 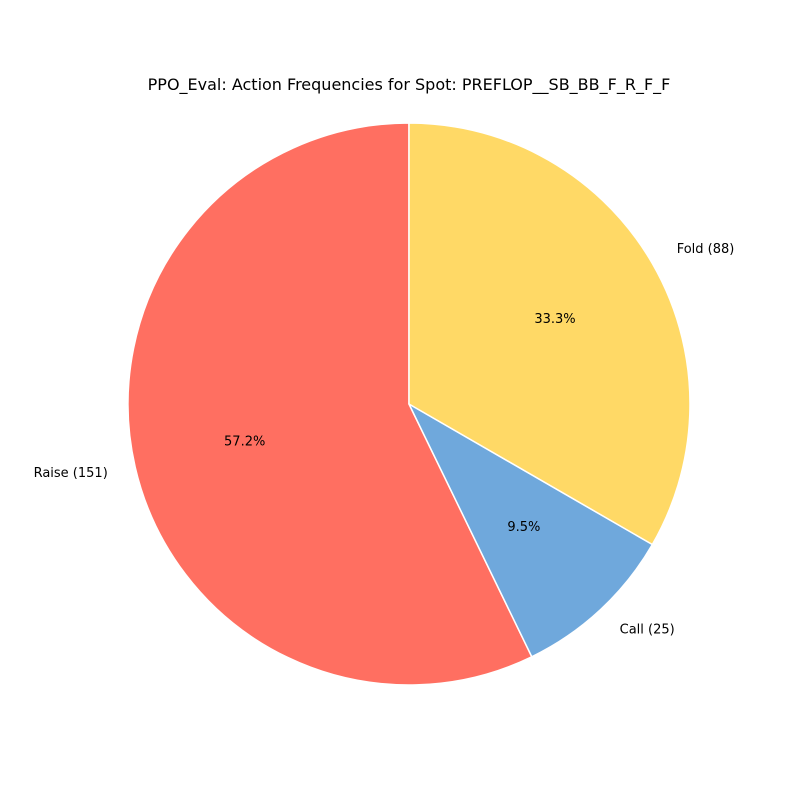 What do you see at coordinates (647, 630) in the screenshot?
I see `pie-category-label-call: Call (25)` at bounding box center [647, 630].